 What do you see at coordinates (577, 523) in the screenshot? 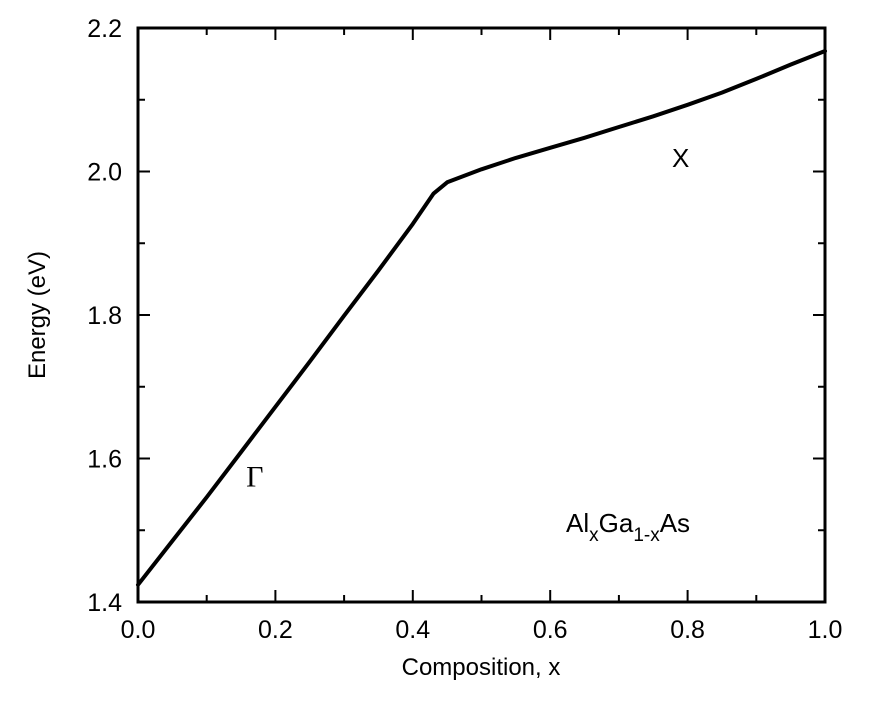
I see `compound-al: Al` at bounding box center [577, 523].